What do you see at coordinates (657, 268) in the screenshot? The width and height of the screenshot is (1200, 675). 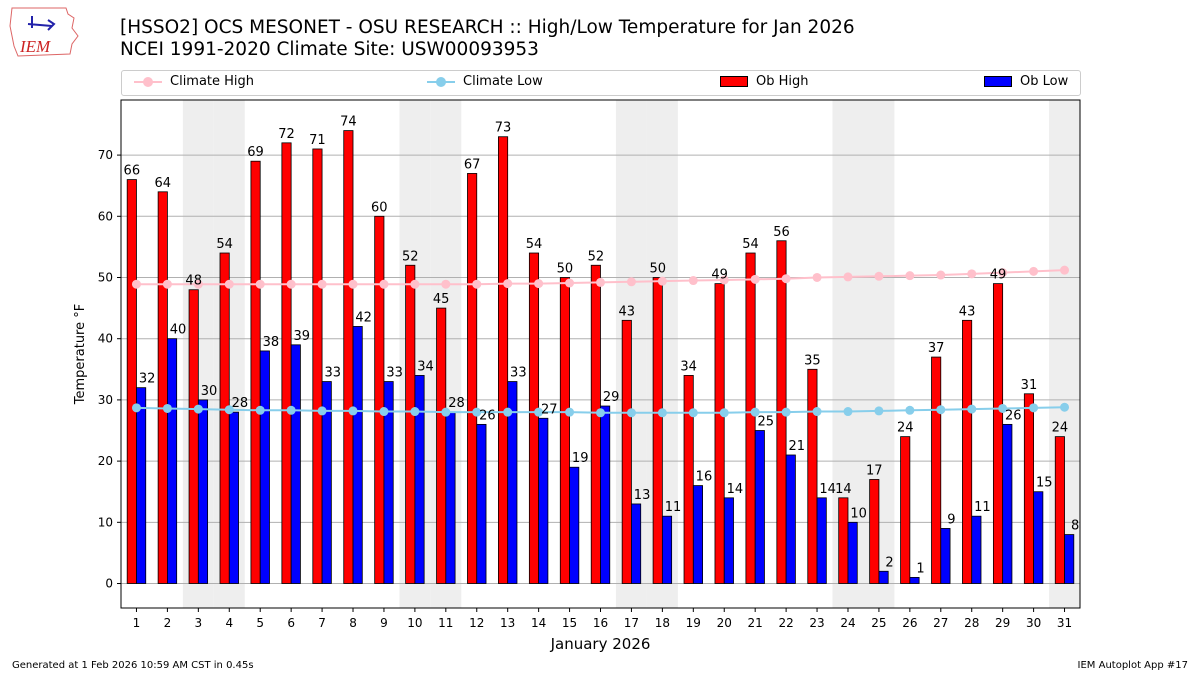 I see `ob-high-label: 50` at bounding box center [657, 268].